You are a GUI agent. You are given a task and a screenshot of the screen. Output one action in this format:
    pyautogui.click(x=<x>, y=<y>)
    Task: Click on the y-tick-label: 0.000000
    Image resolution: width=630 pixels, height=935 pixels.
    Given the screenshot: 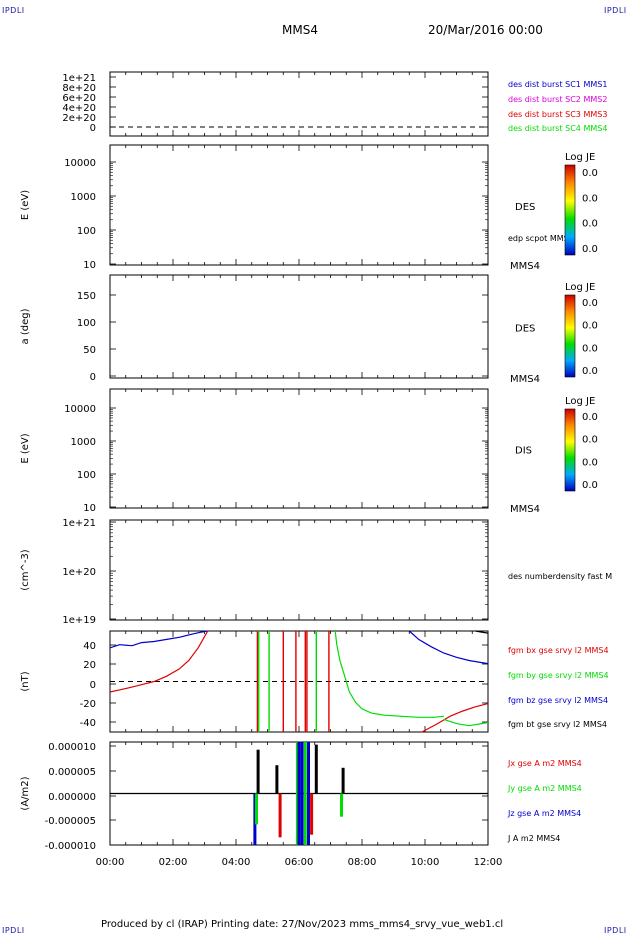 What is the action you would take?
    pyautogui.click(x=72, y=797)
    